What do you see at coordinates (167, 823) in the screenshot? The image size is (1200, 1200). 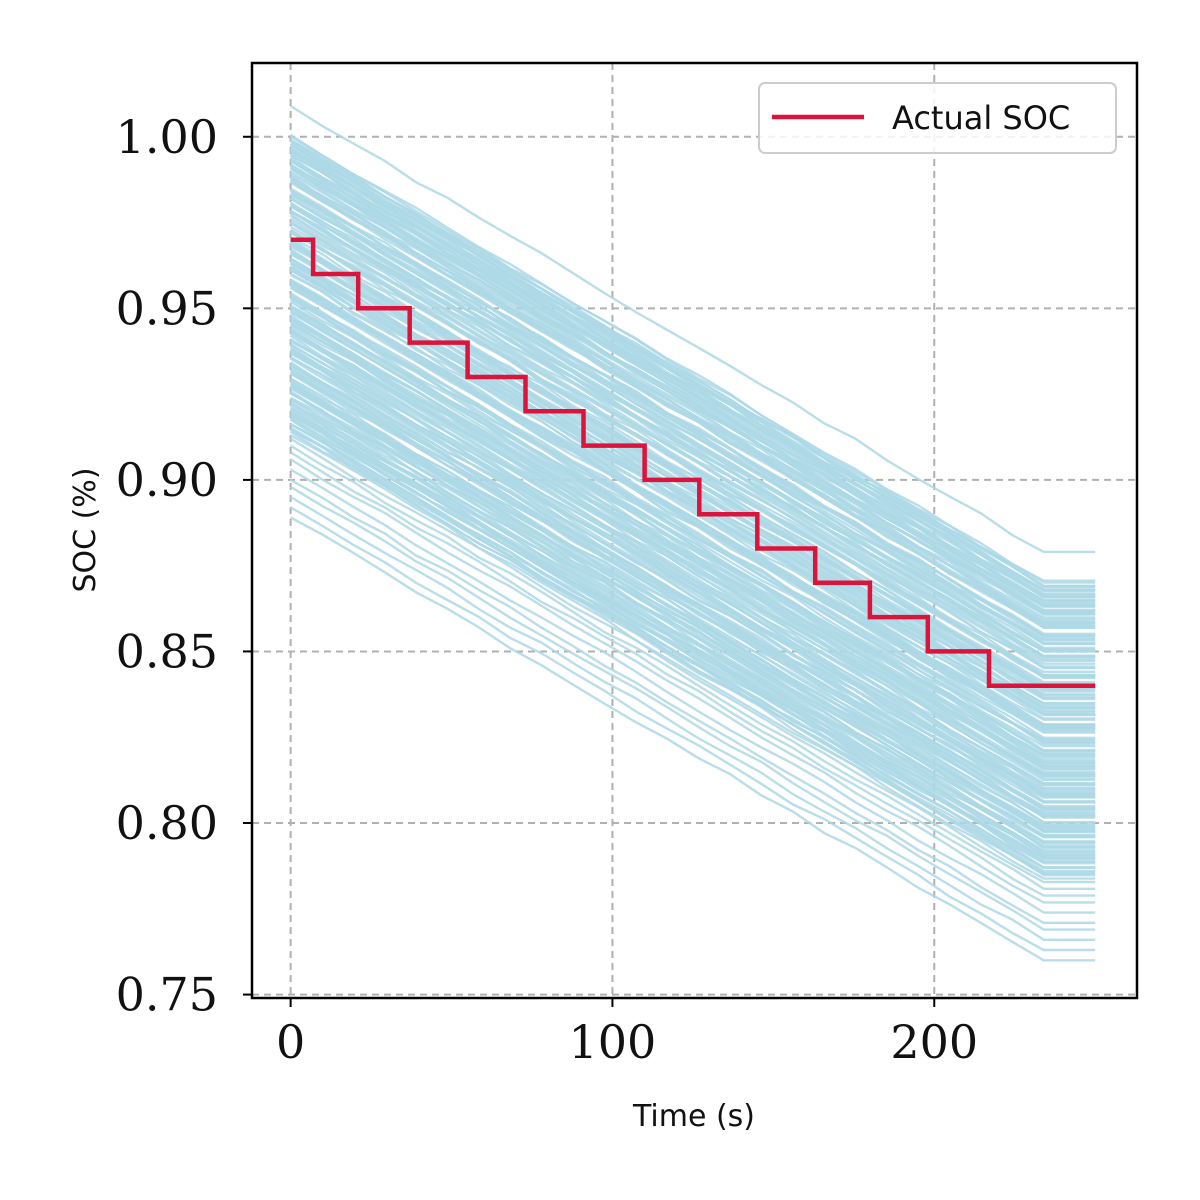 I see `y-tick-label: 0.80` at bounding box center [167, 823].